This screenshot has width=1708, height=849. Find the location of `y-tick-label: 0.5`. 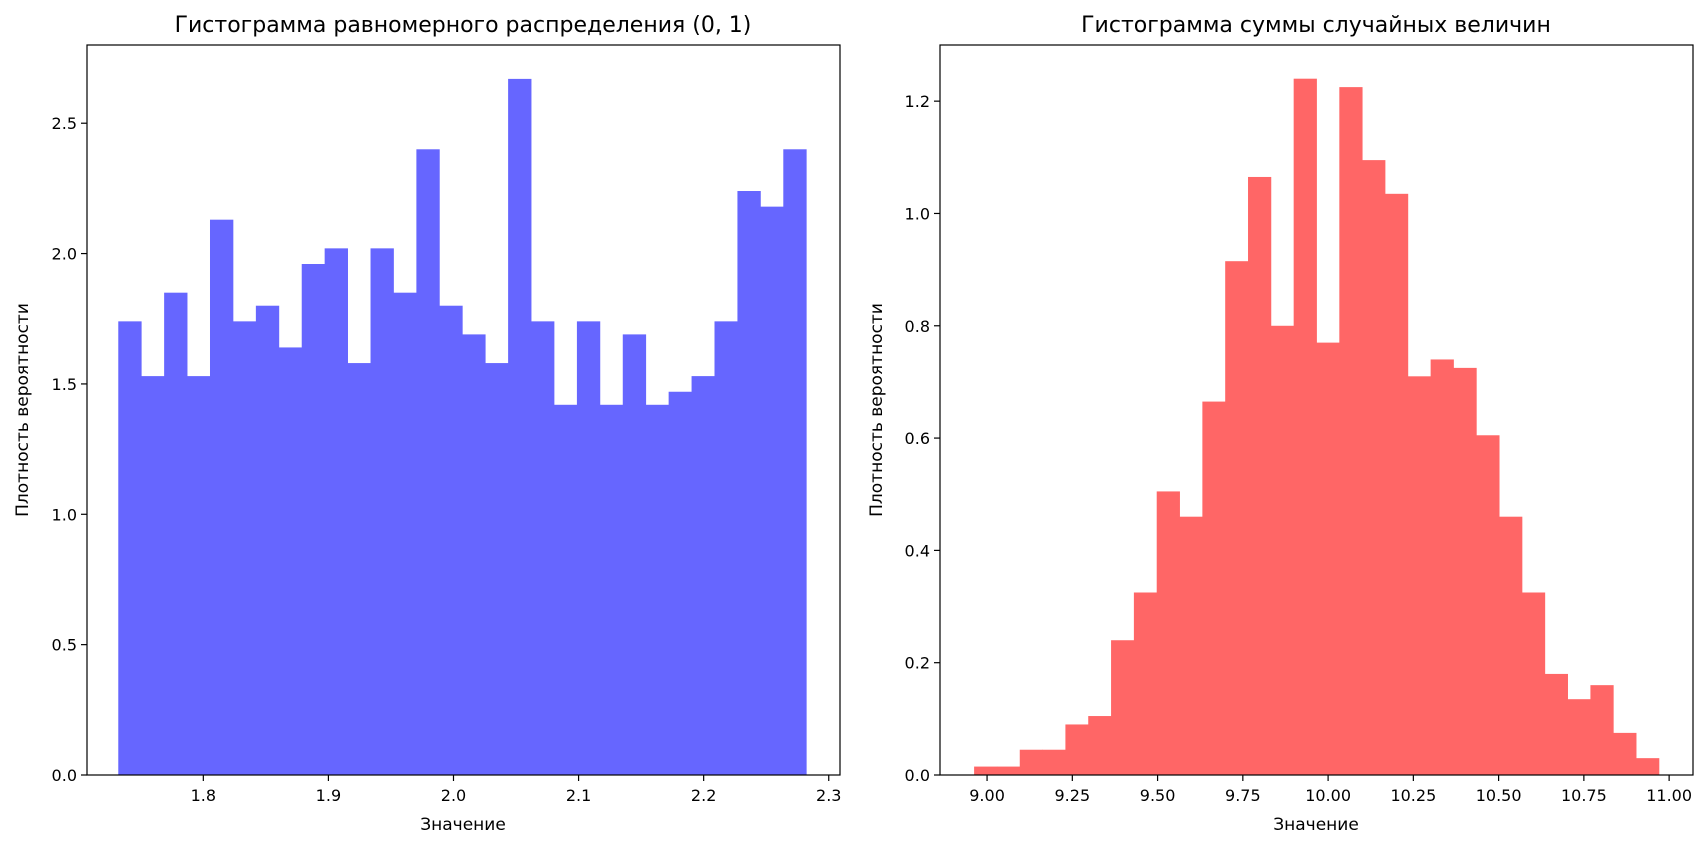

y-tick-label: 0.5 is located at coordinates (64, 645).